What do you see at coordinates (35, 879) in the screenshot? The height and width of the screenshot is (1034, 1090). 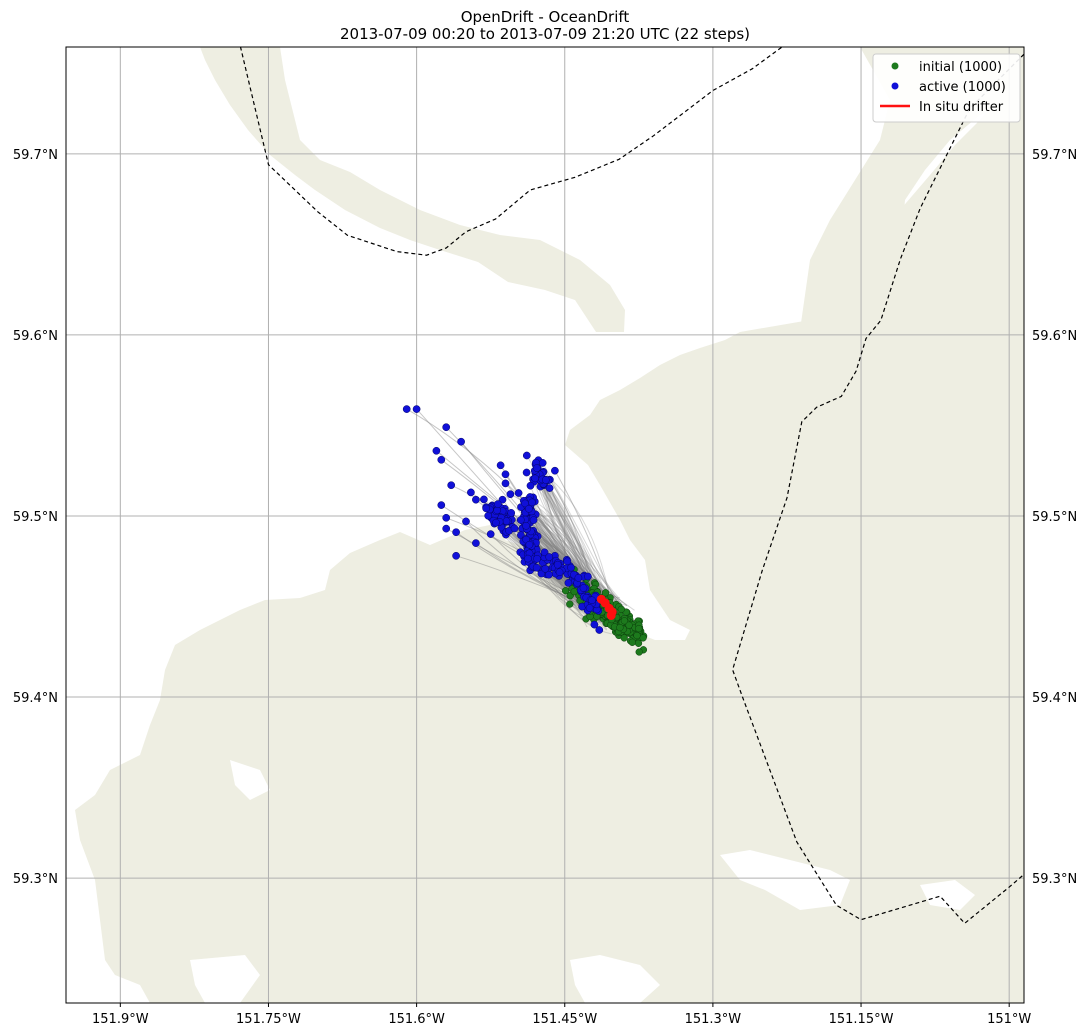 I see `y-tick-label-left: 59.3°N` at bounding box center [35, 879].